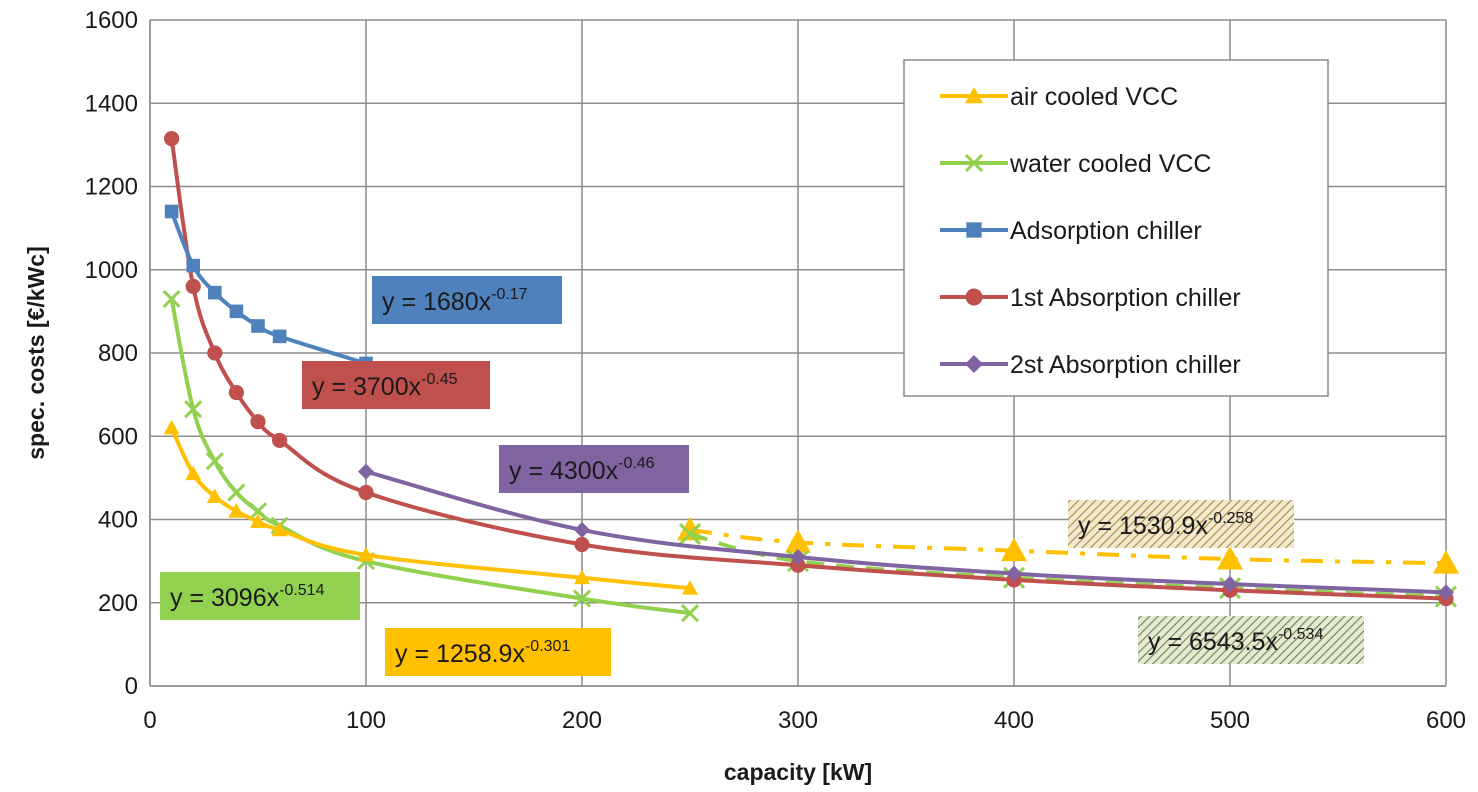  Describe the element at coordinates (118, 436) in the screenshot. I see `y-tick-label: 600` at that location.